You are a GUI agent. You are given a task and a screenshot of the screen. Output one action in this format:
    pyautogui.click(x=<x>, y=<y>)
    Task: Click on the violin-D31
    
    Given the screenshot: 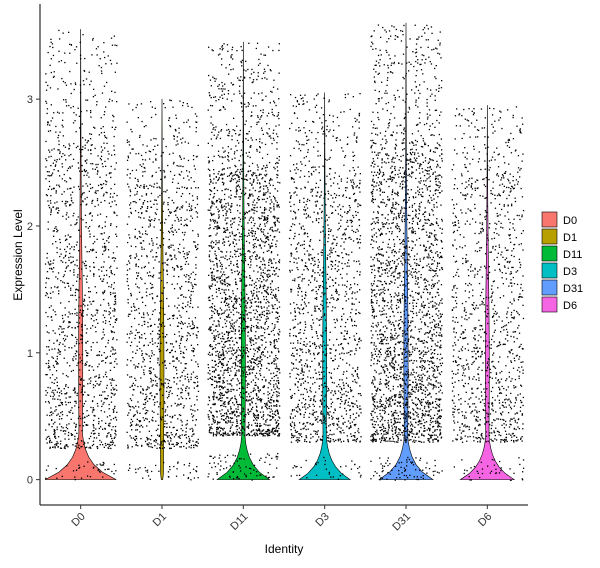 What is the action you would take?
    pyautogui.click(x=406, y=251)
    